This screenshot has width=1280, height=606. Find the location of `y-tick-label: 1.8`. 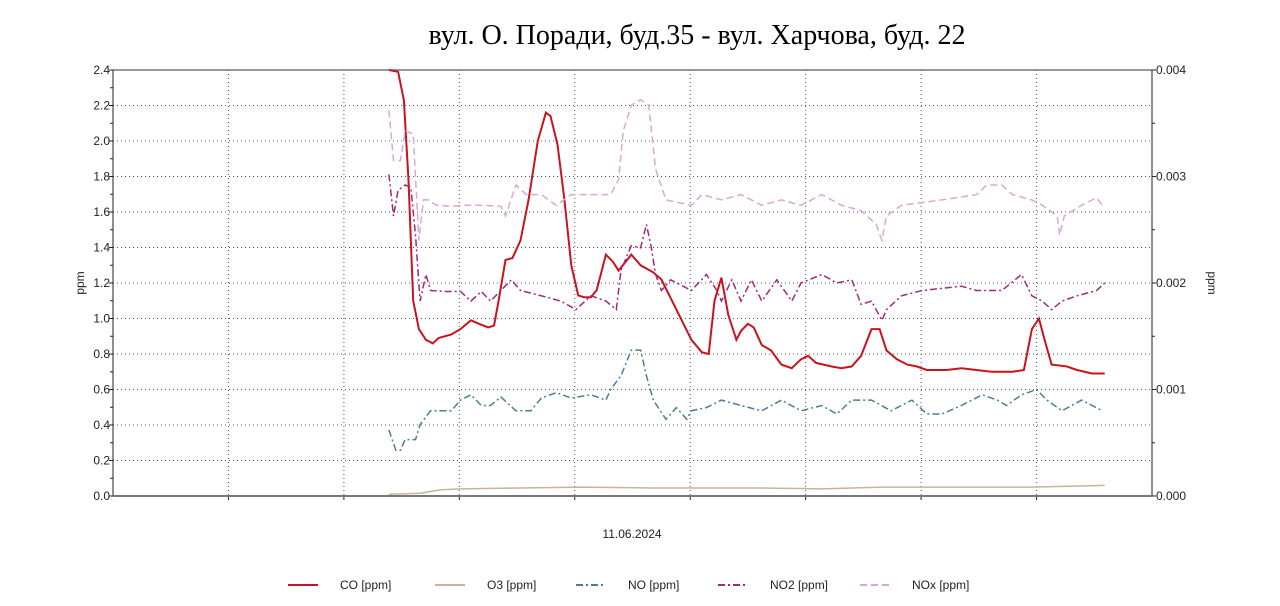

y-tick-label: 1.8 is located at coordinates (101, 177).